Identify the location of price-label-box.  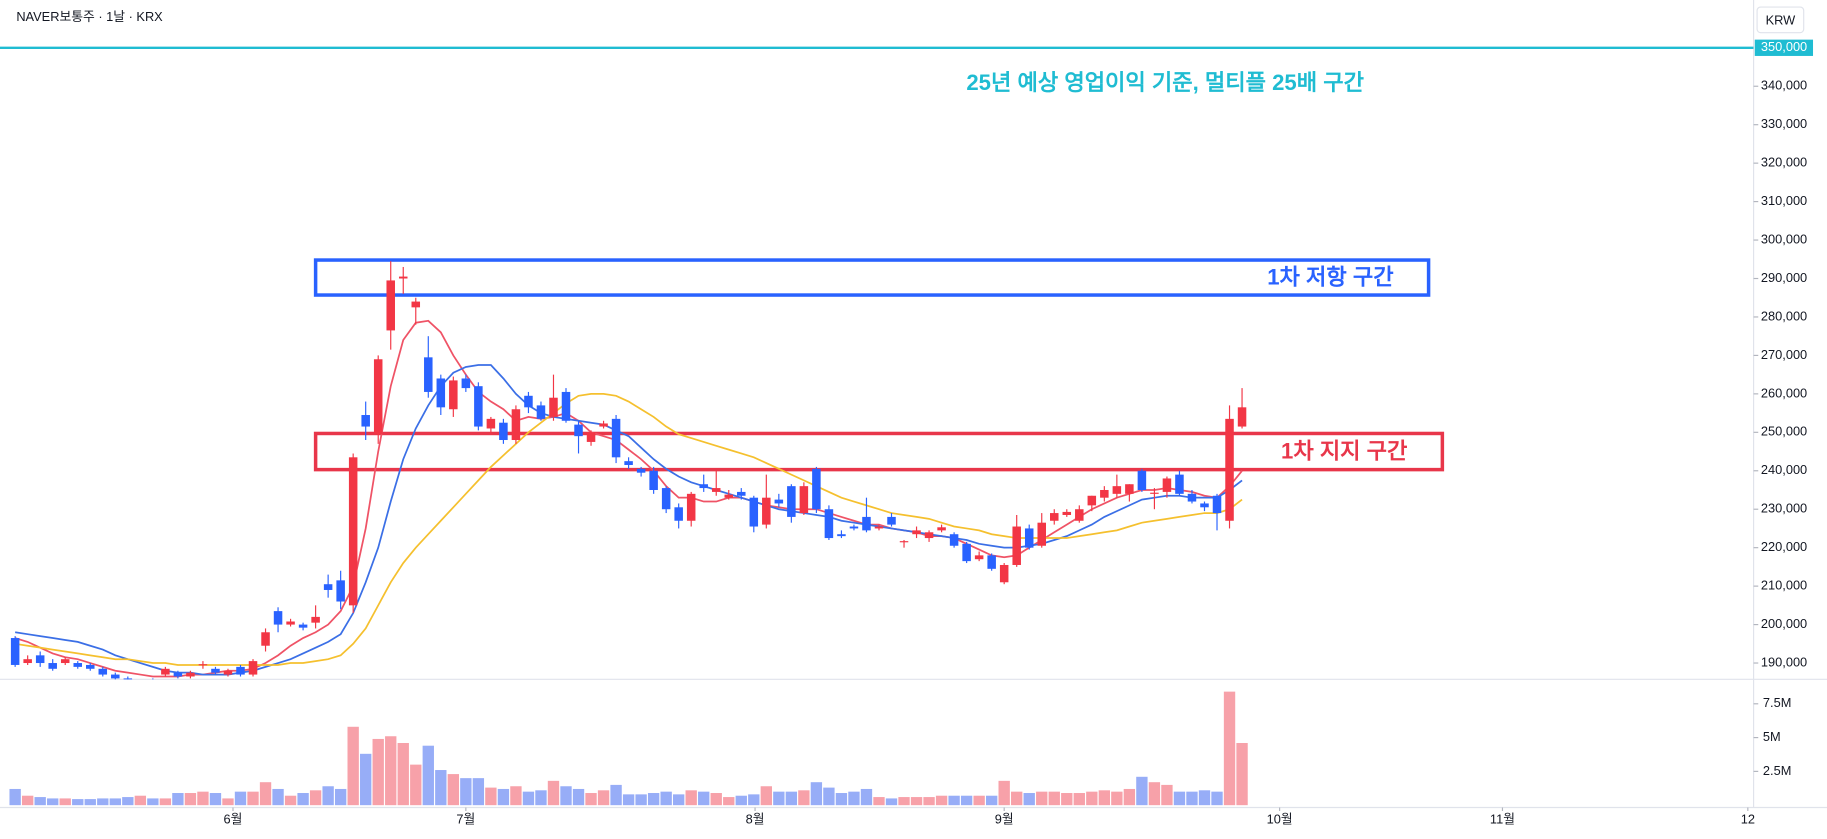
(1784, 47).